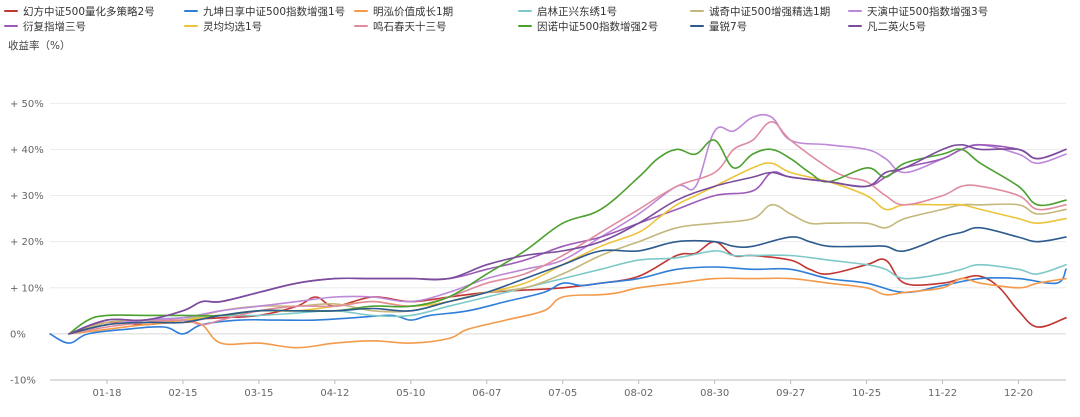 This screenshot has width=1080, height=417. I want to click on legend-item: 量锐7号, so click(718, 26).